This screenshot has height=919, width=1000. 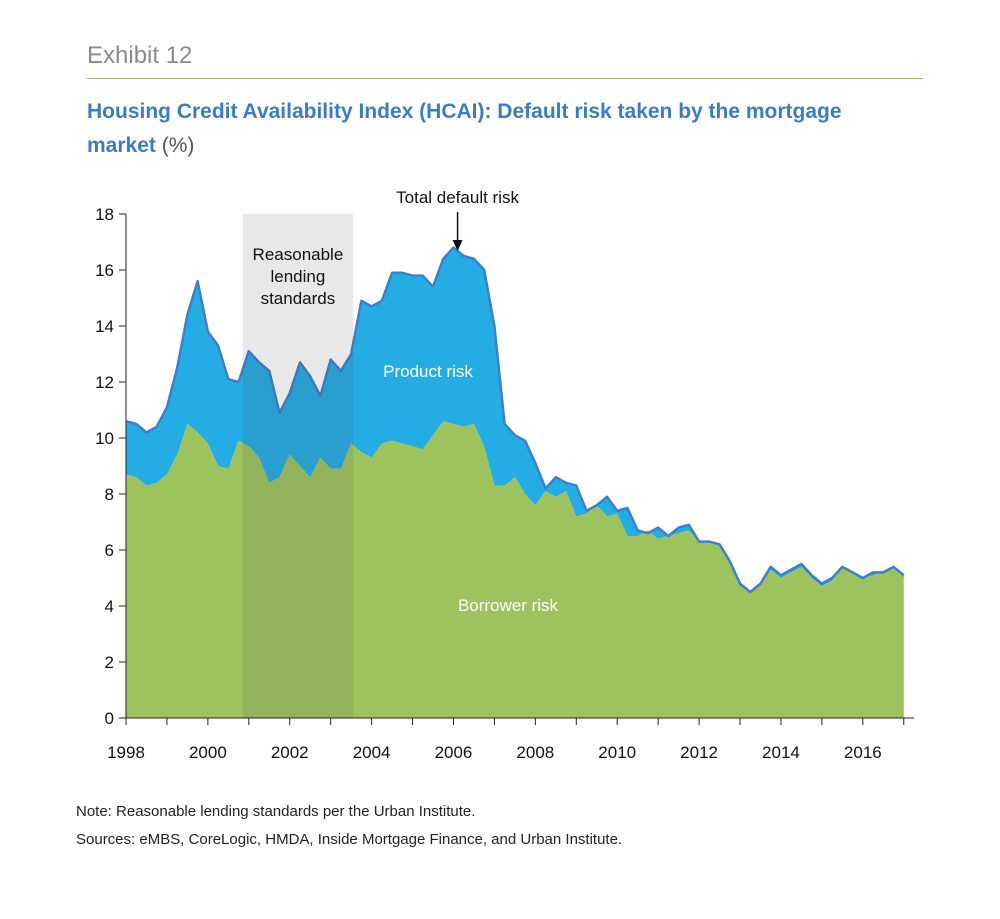 I want to click on total-default-risk-label: Total default risk, so click(x=457, y=197).